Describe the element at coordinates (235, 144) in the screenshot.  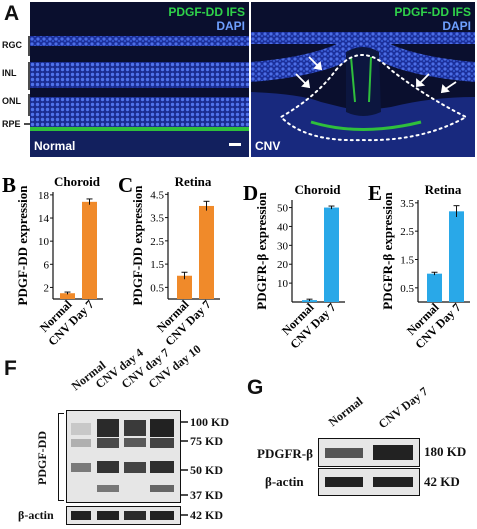
I see `scale-bar` at that location.